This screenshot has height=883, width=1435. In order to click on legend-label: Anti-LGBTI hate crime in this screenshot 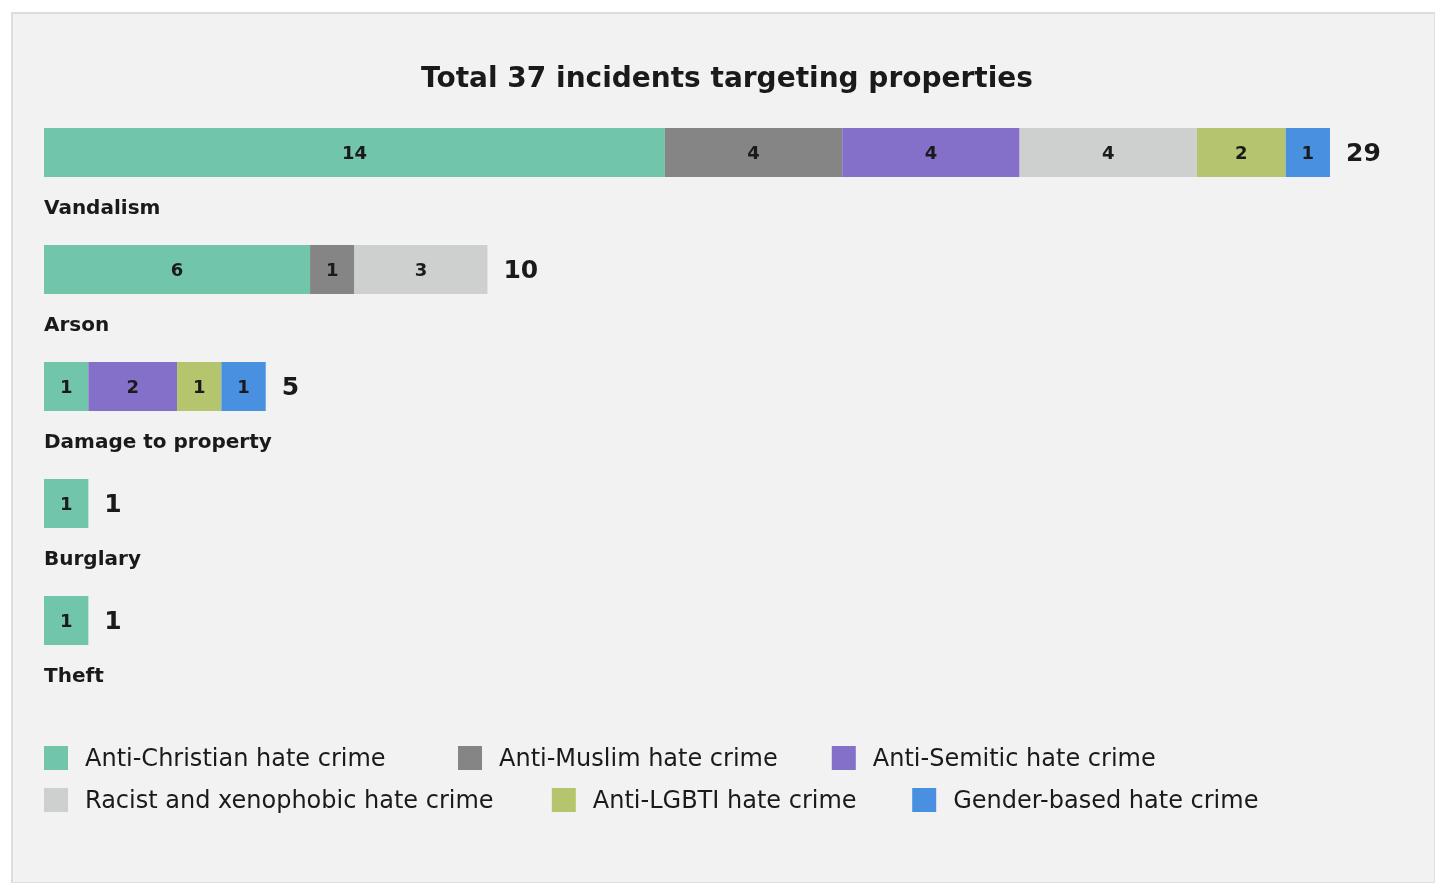, I will do `click(724, 800)`.